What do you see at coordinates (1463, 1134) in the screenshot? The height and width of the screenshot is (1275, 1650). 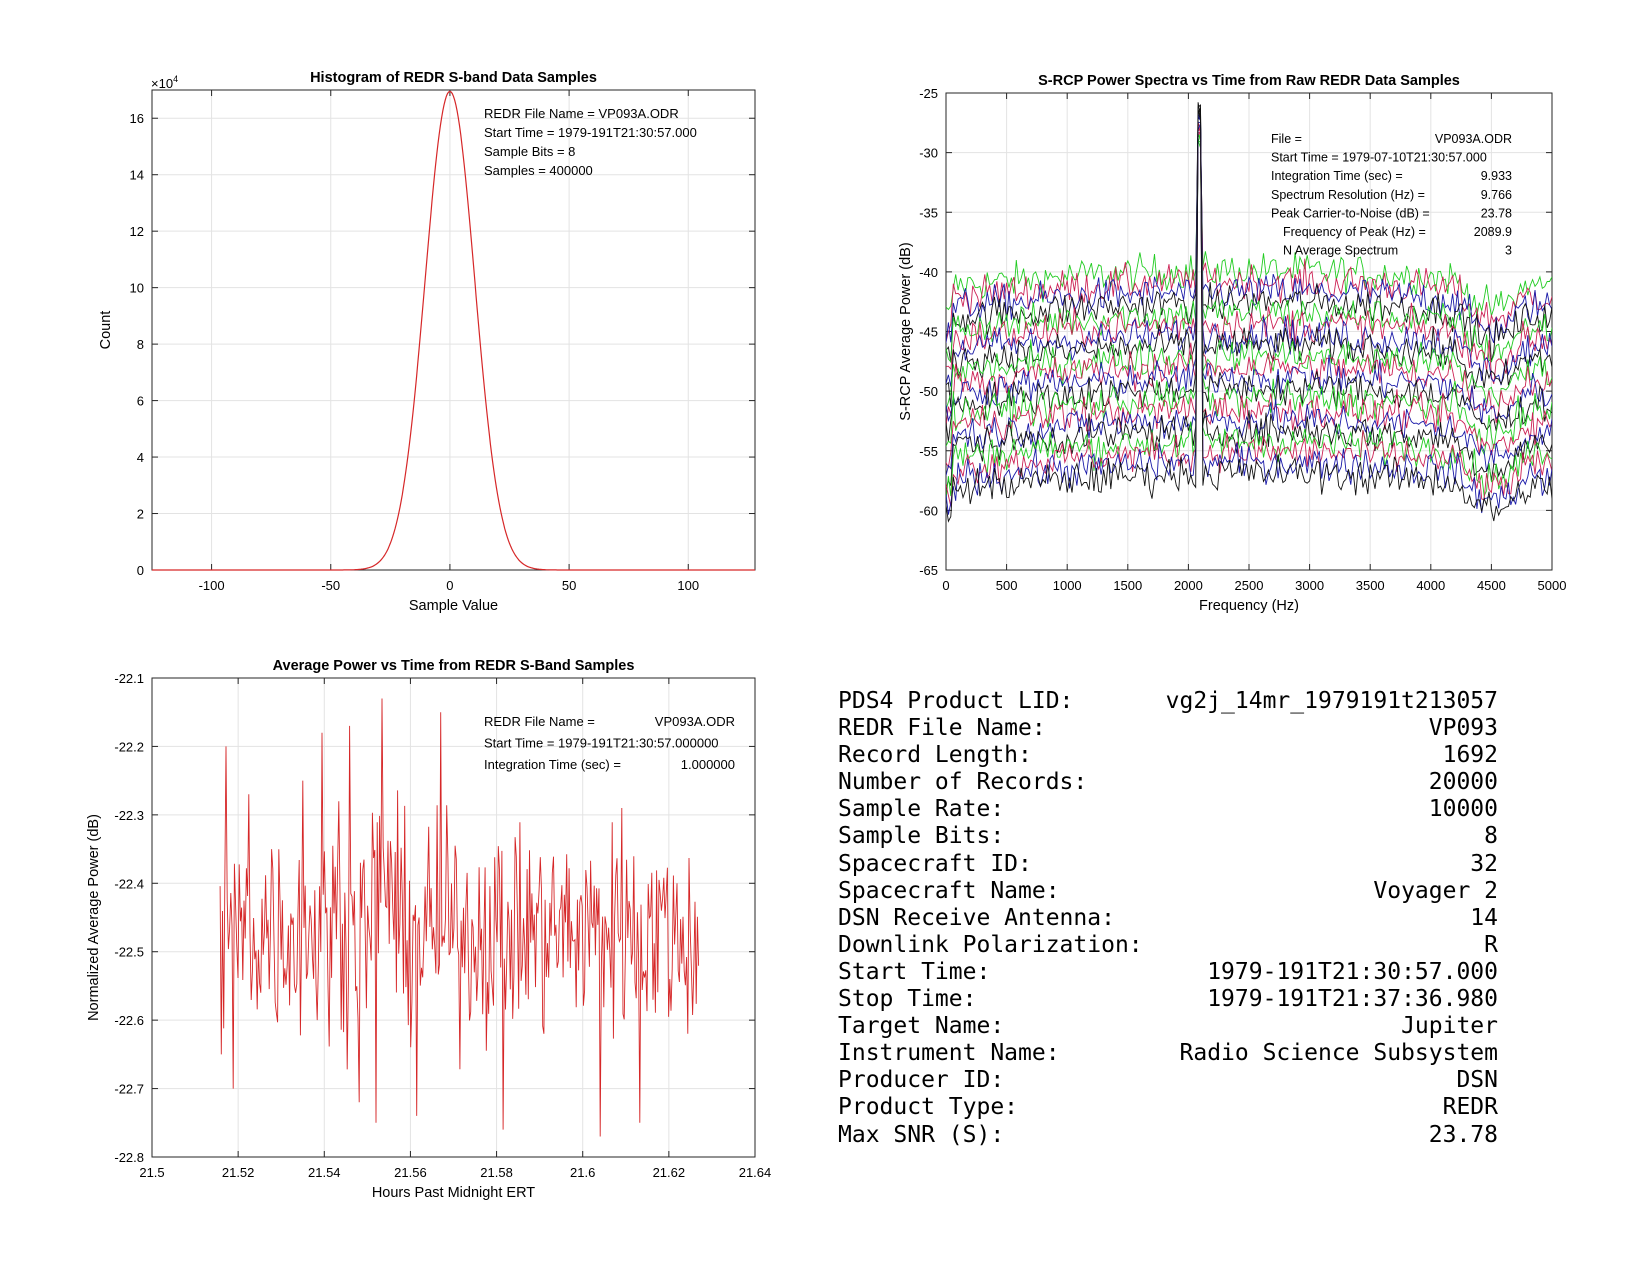 I see `info-value: 23.78` at bounding box center [1463, 1134].